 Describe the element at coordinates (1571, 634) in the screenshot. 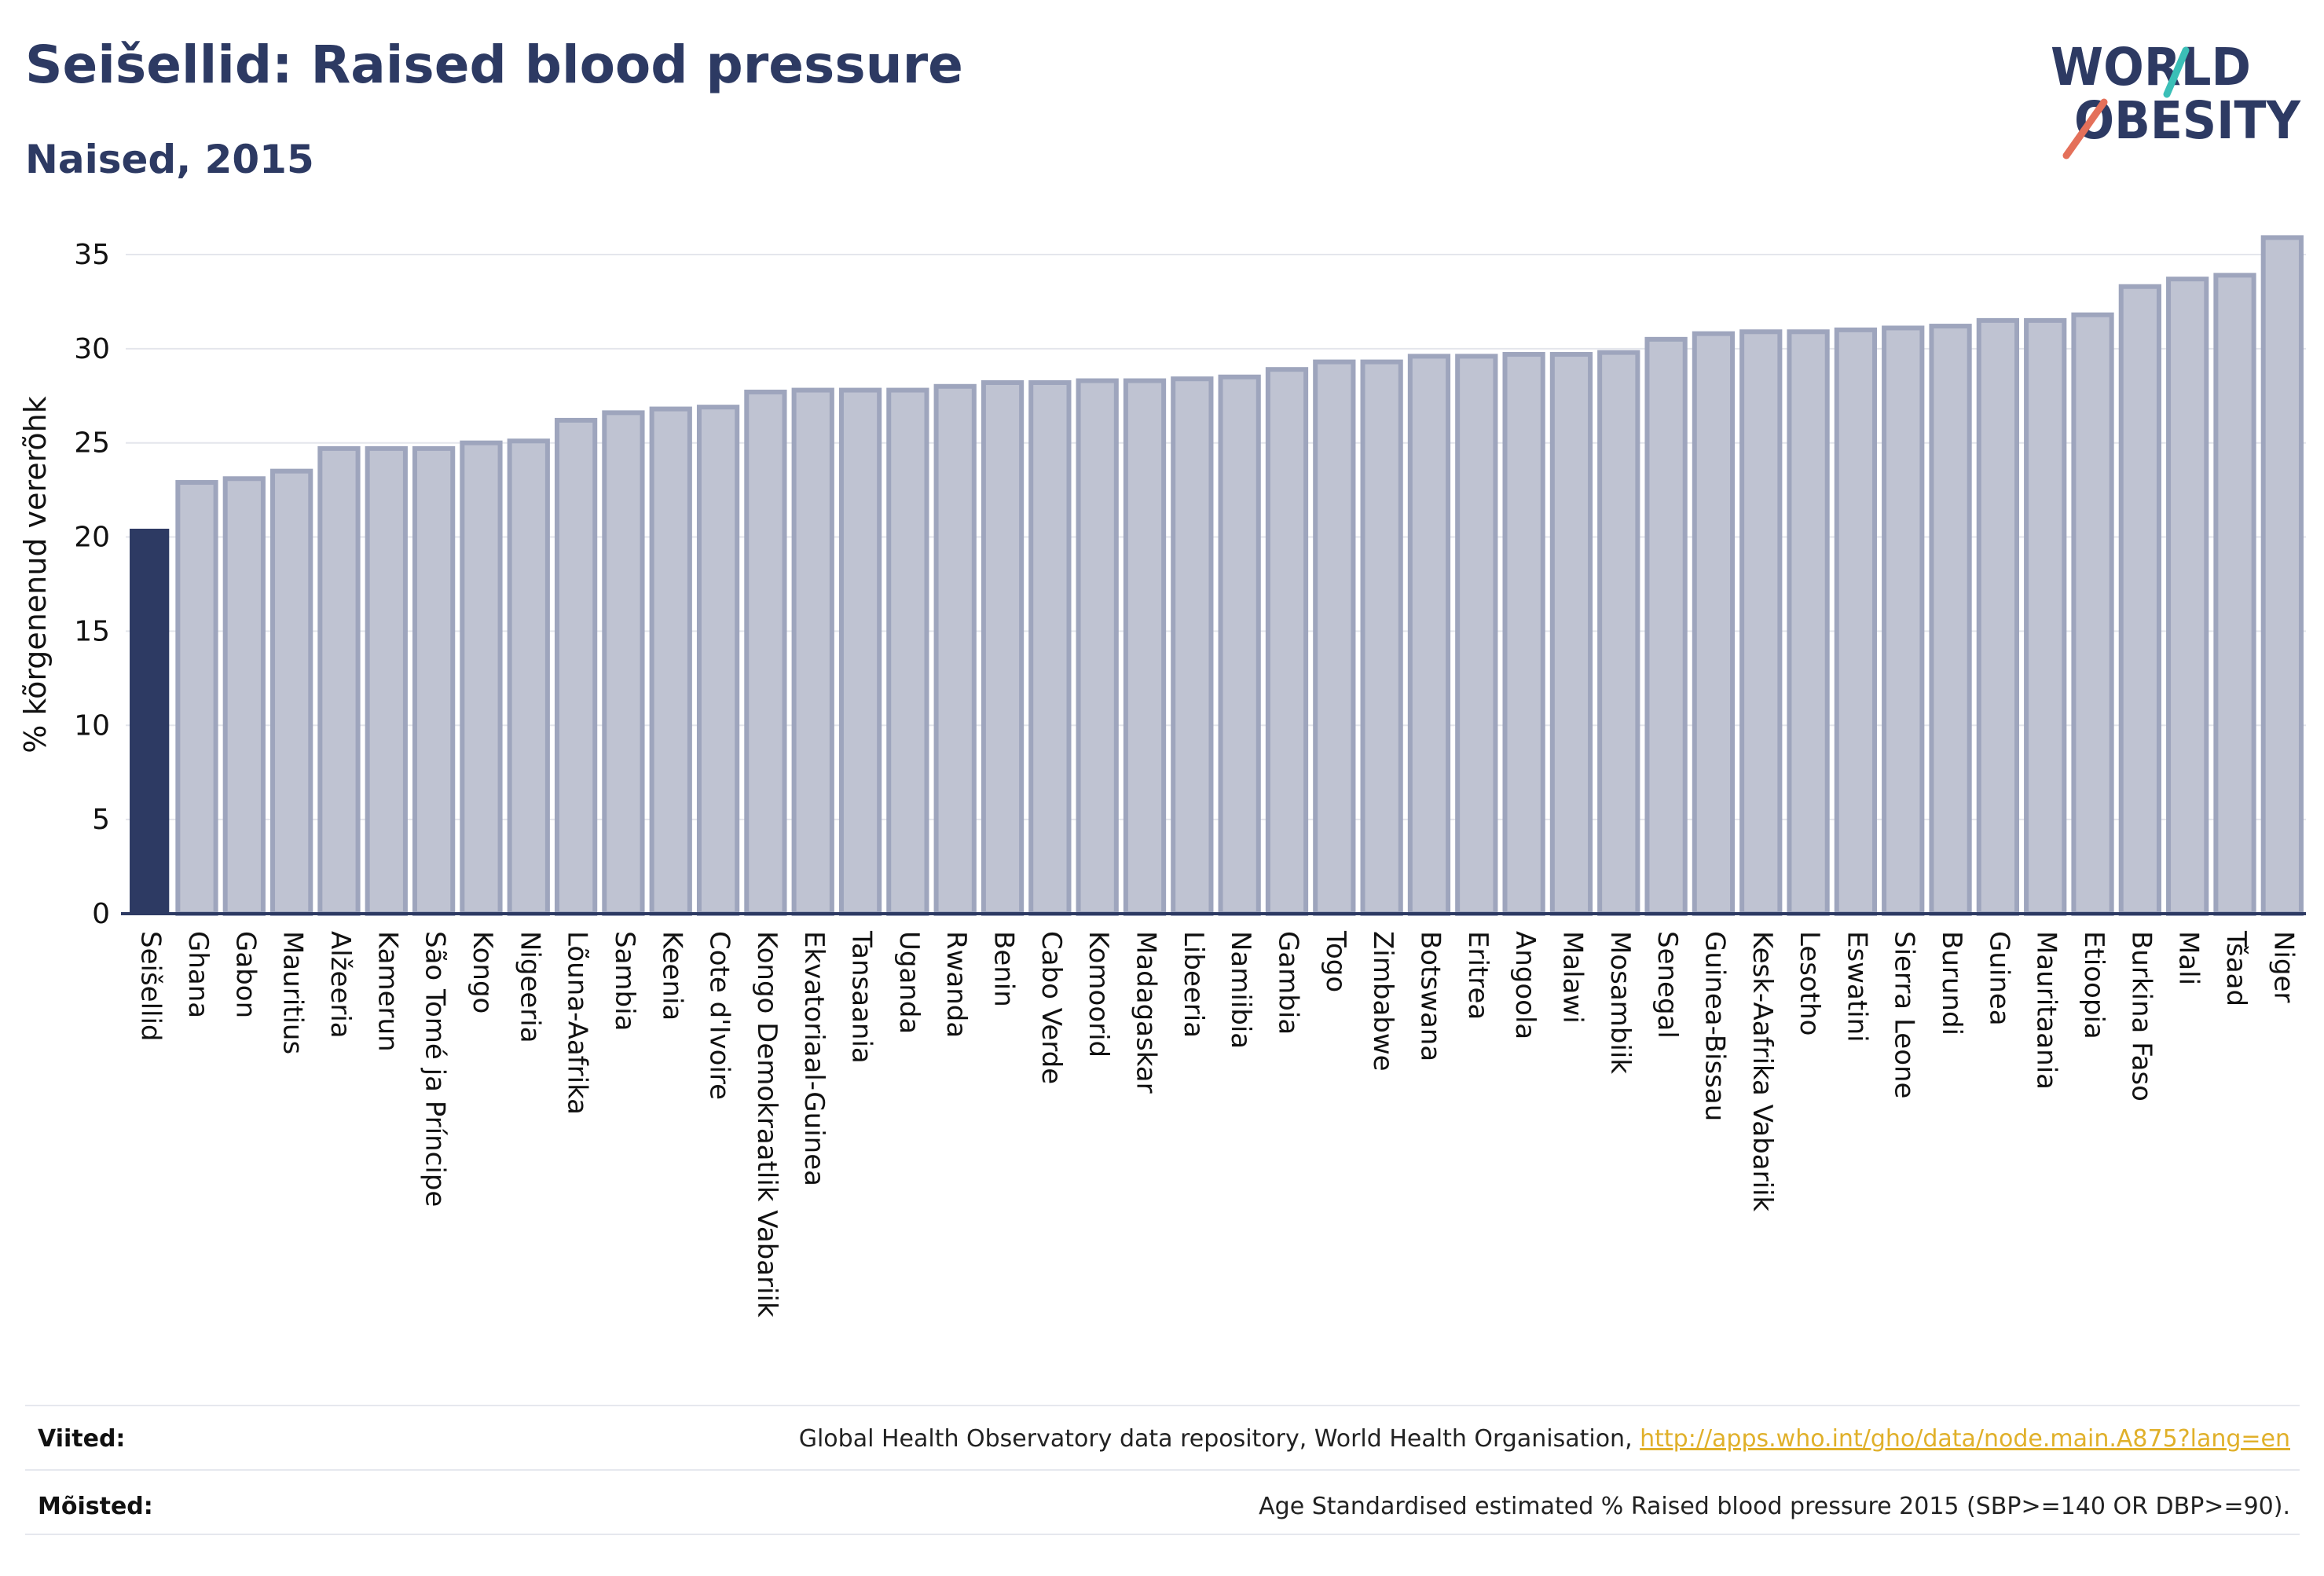

I see `bar-malawi` at that location.